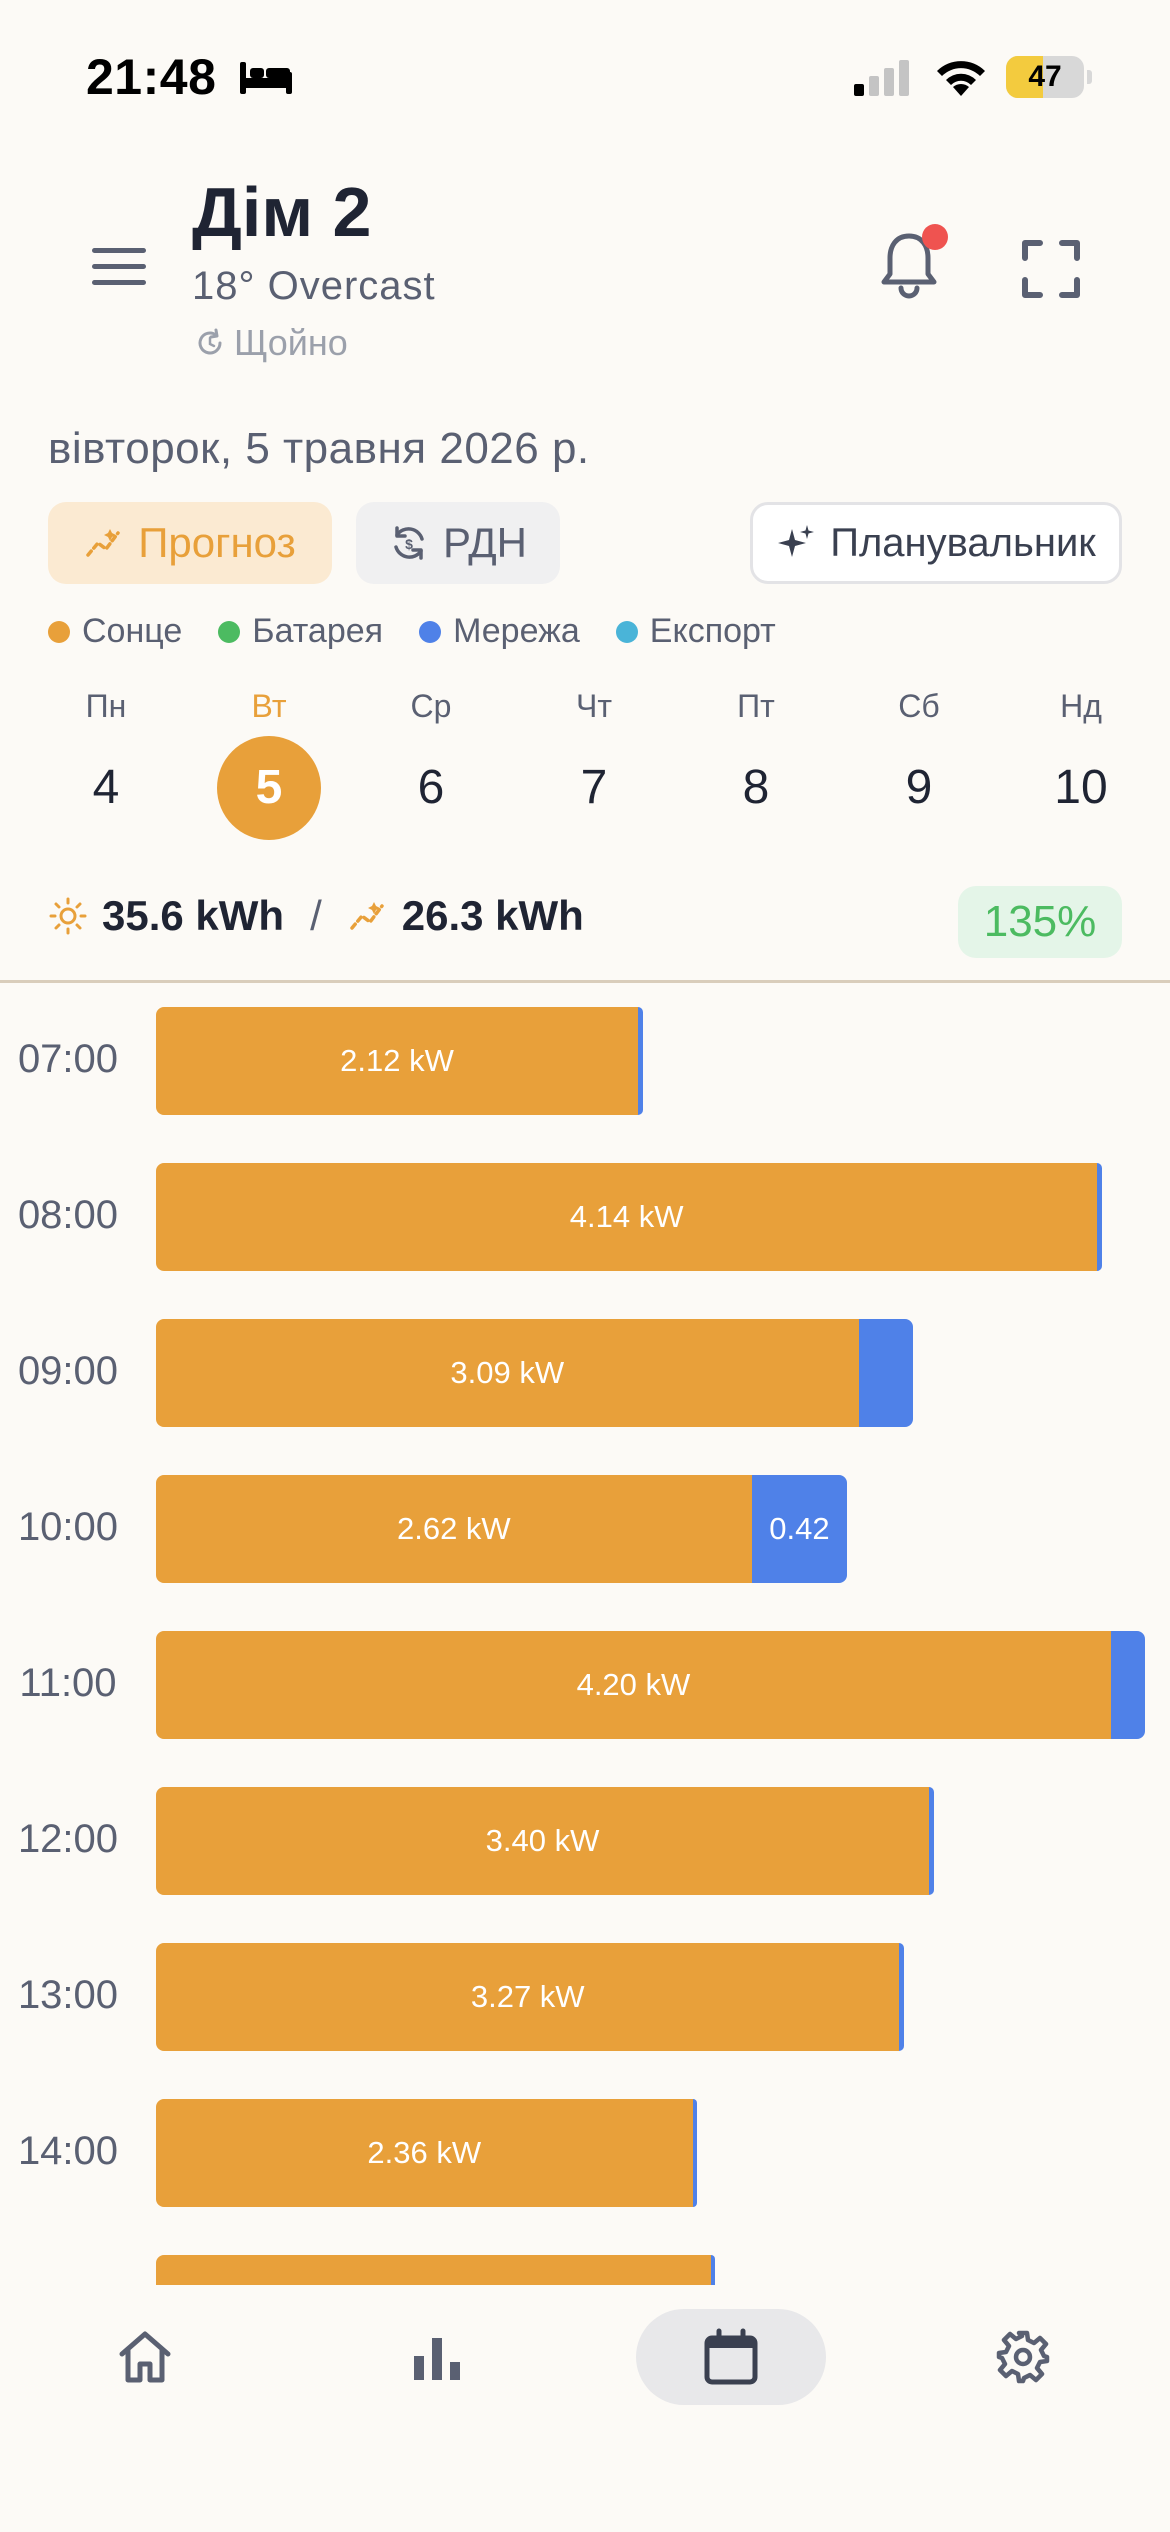 The width and height of the screenshot is (1170, 2532). I want to click on bell-icon, so click(909, 266).